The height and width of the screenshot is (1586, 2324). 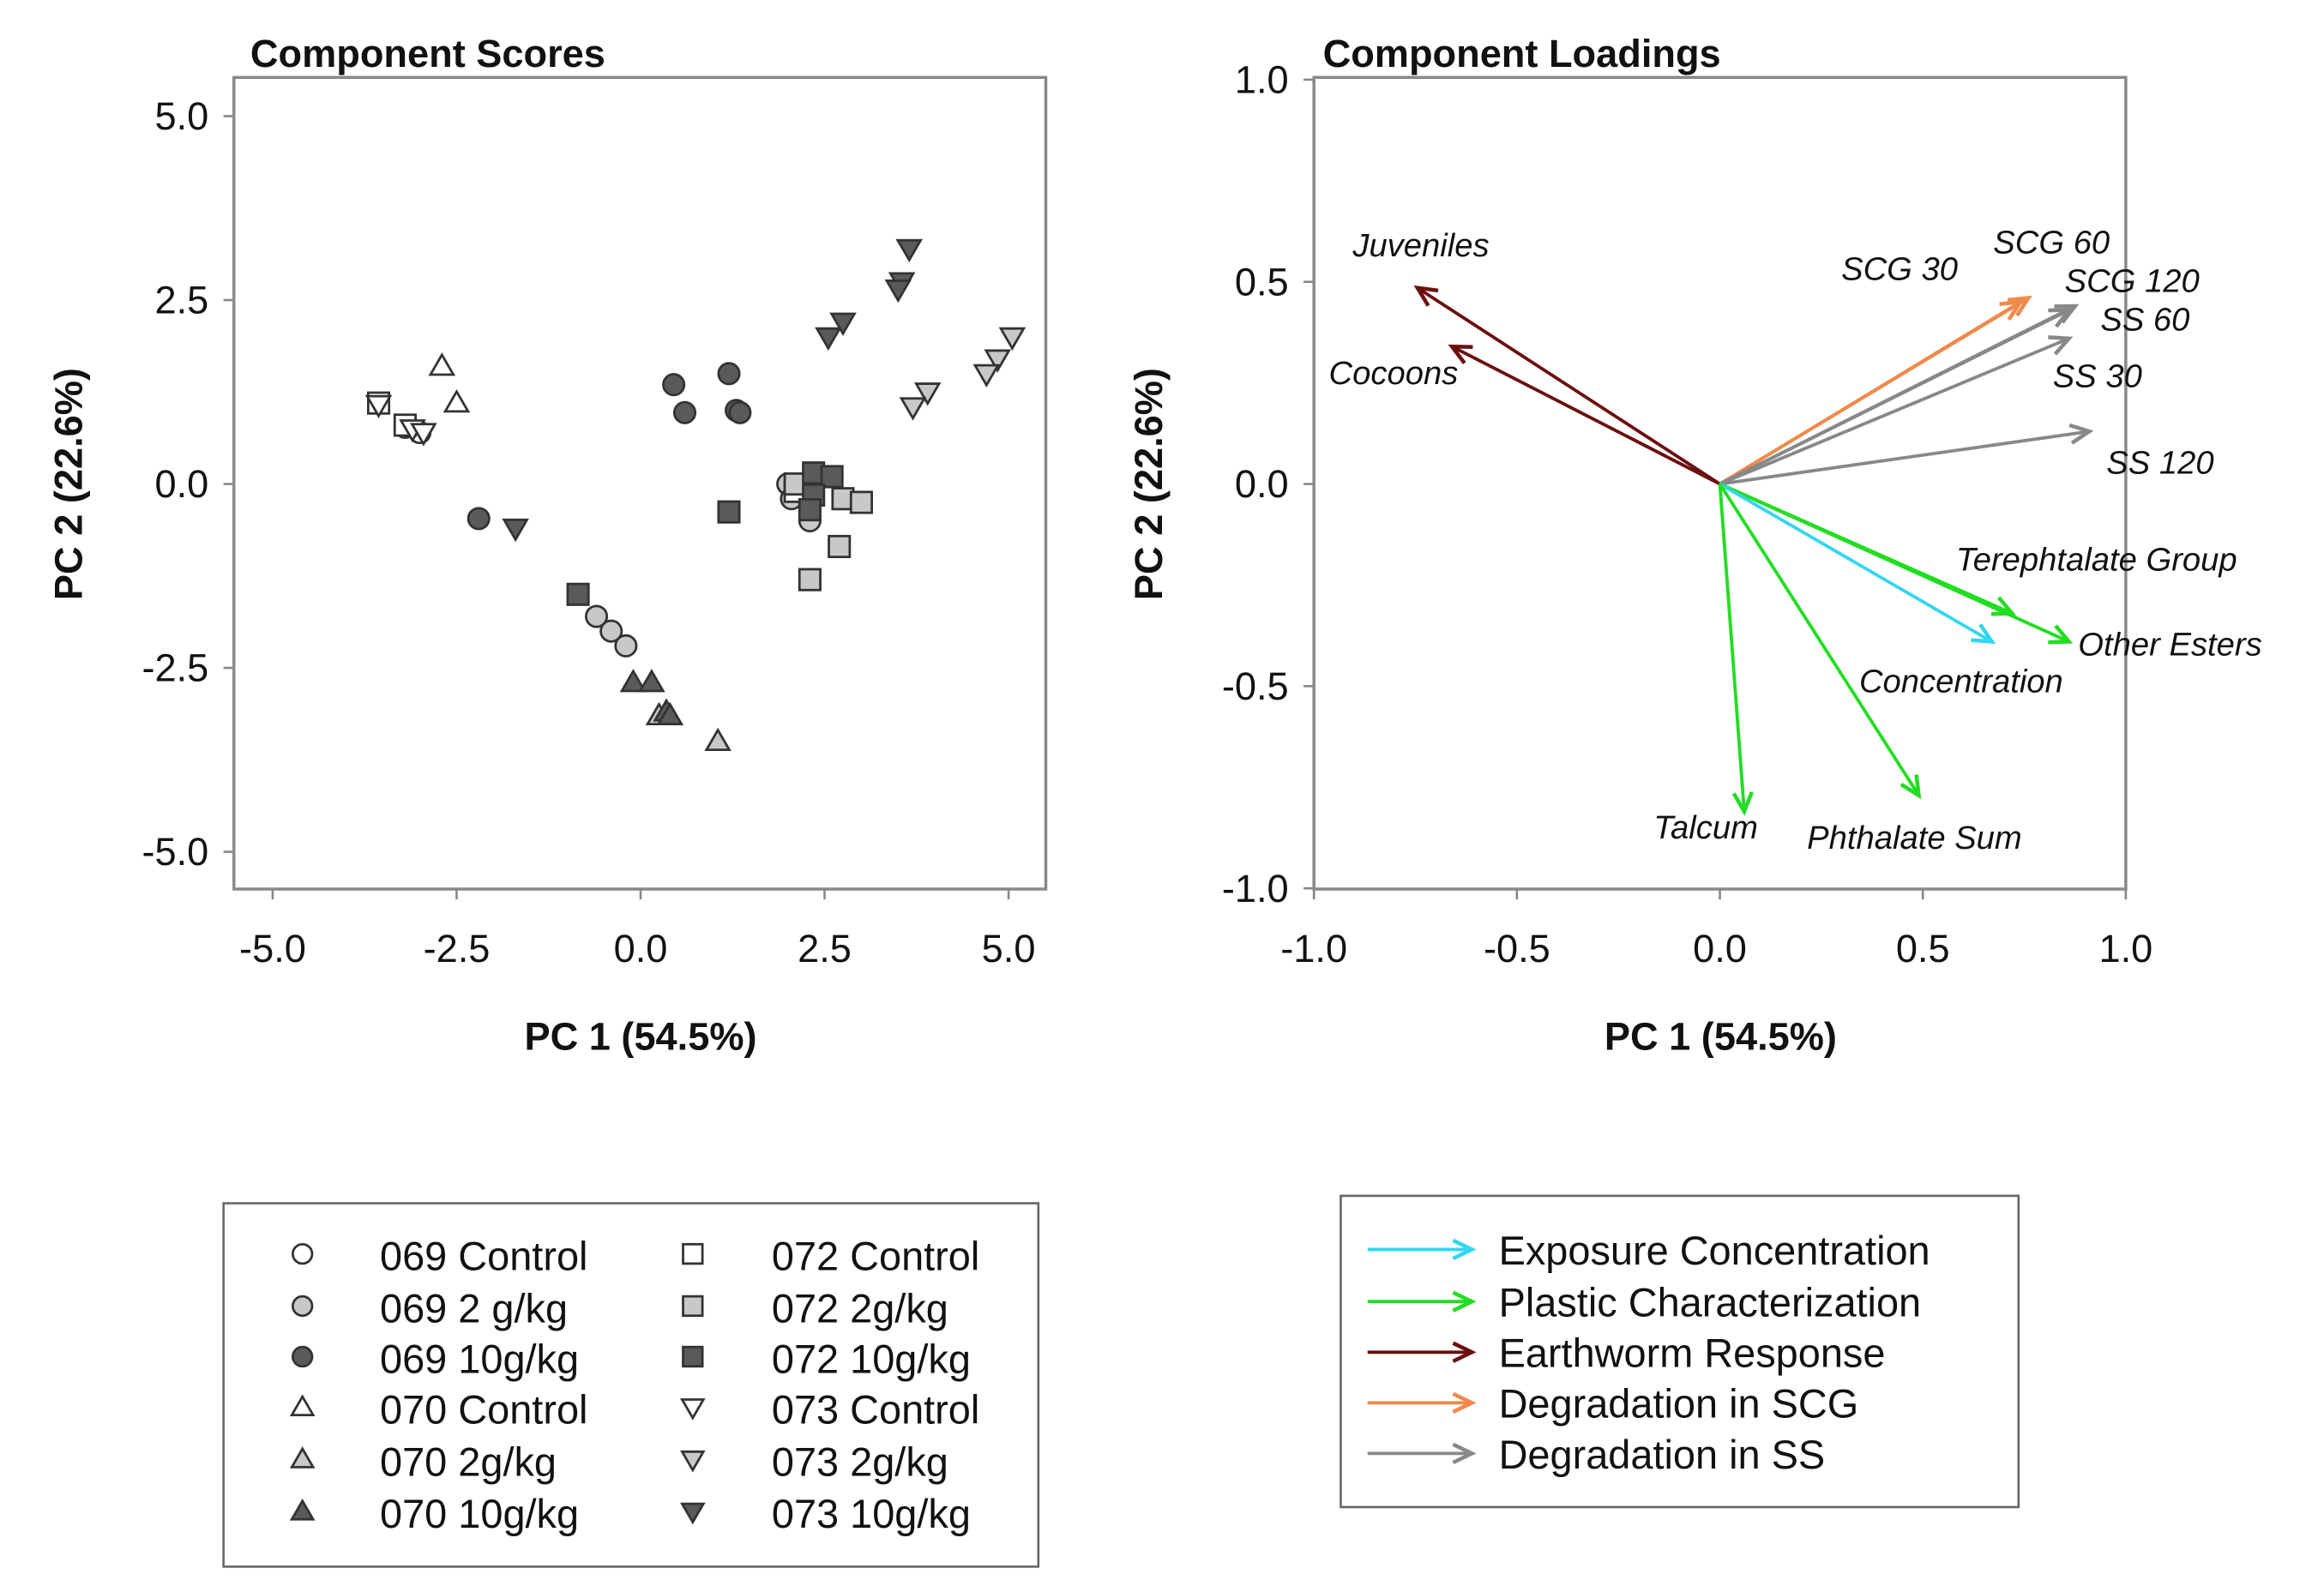 What do you see at coordinates (1692, 1353) in the screenshot?
I see `loadings-legend-label: Earthworm Response` at bounding box center [1692, 1353].